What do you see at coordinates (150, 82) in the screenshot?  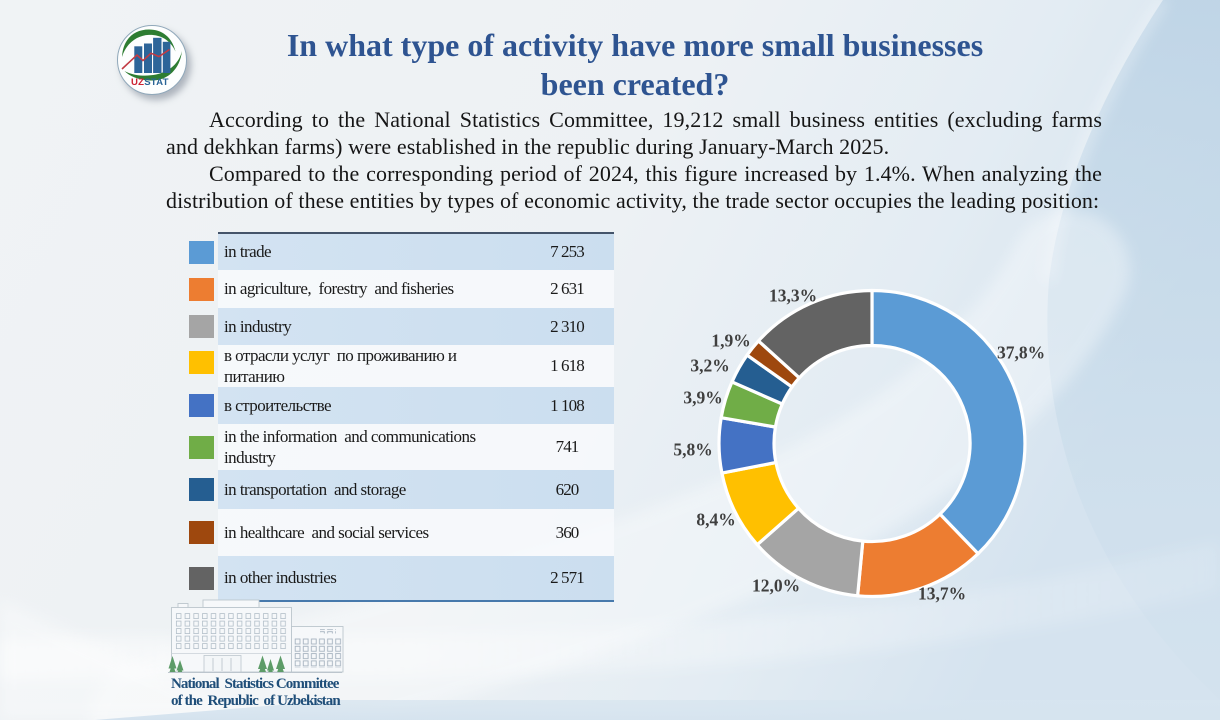 I see `svg-text: UZSTAT` at bounding box center [150, 82].